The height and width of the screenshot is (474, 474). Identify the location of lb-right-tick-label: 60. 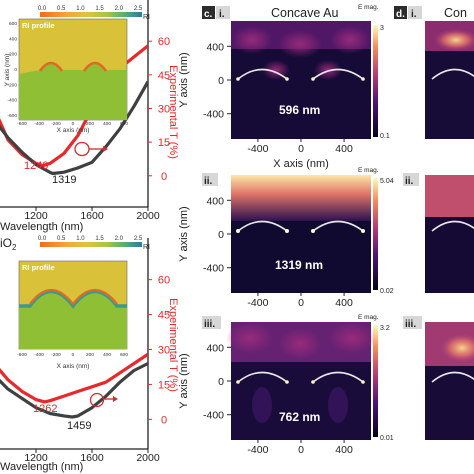
(164, 281).